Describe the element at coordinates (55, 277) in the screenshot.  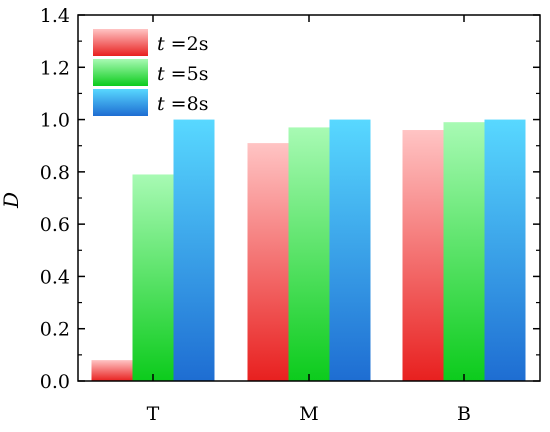
I see `y-tick-label: 0.4` at that location.